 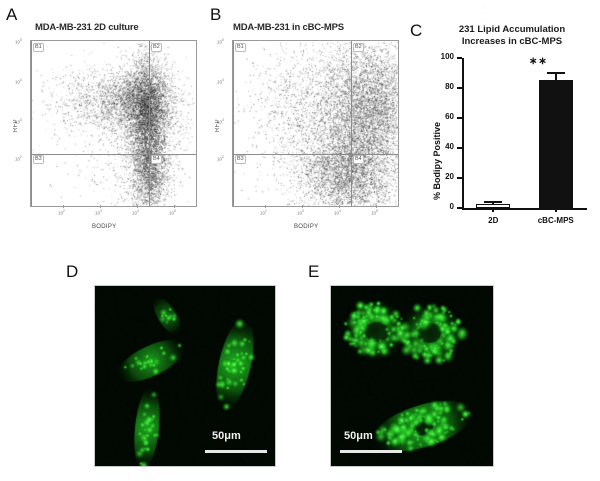 I want to click on panel-b-ytick-2: 10³, so click(x=220, y=121).